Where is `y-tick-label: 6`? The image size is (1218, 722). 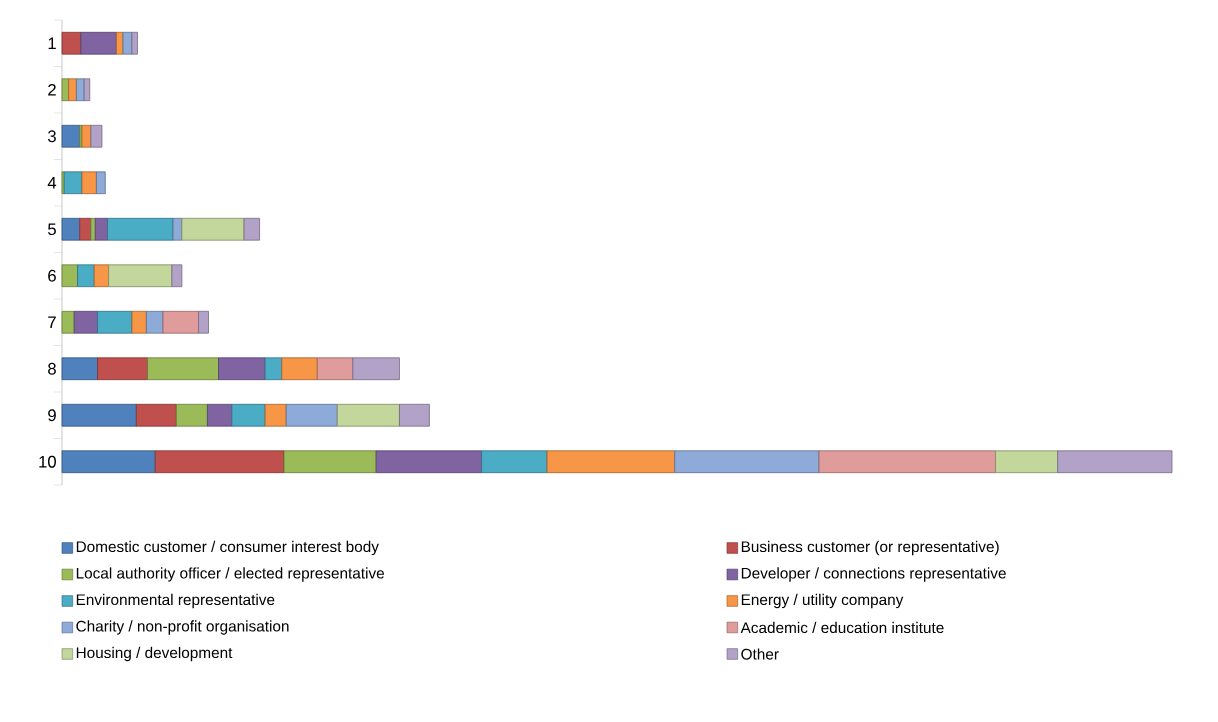
y-tick-label: 6 is located at coordinates (52, 275).